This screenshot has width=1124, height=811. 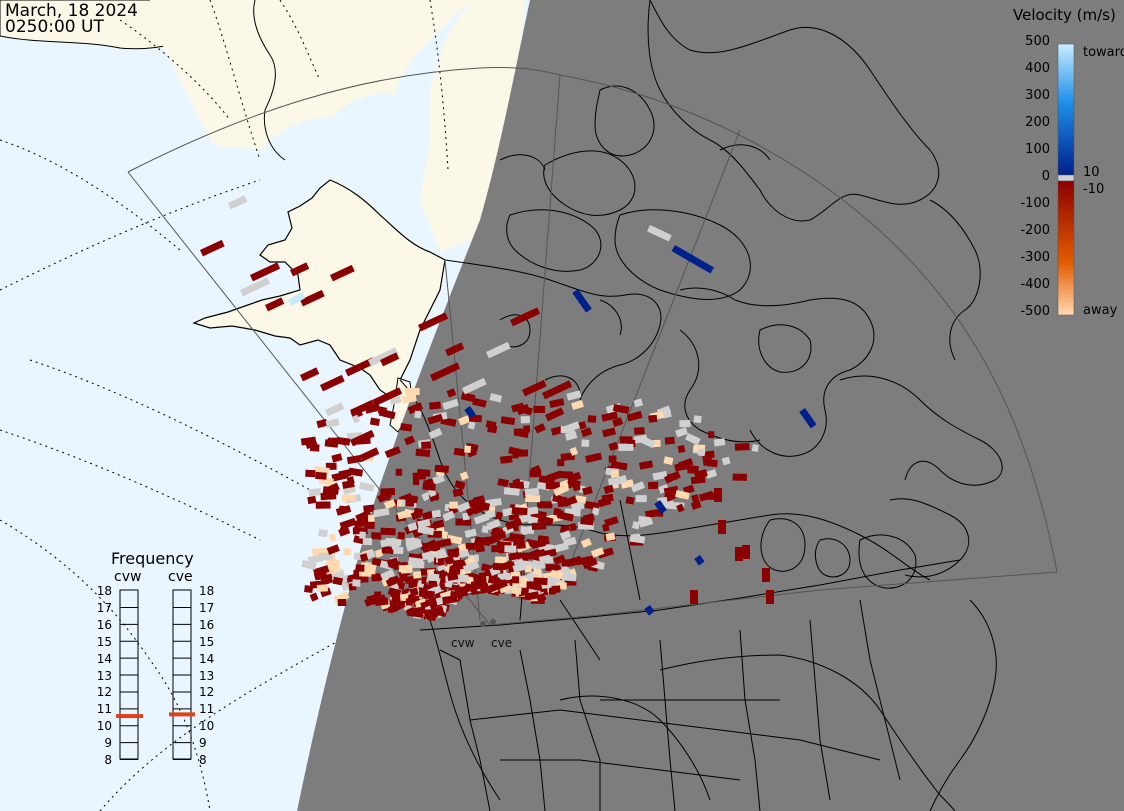 What do you see at coordinates (207, 675) in the screenshot?
I see `frequency-tick-label: 13` at bounding box center [207, 675].